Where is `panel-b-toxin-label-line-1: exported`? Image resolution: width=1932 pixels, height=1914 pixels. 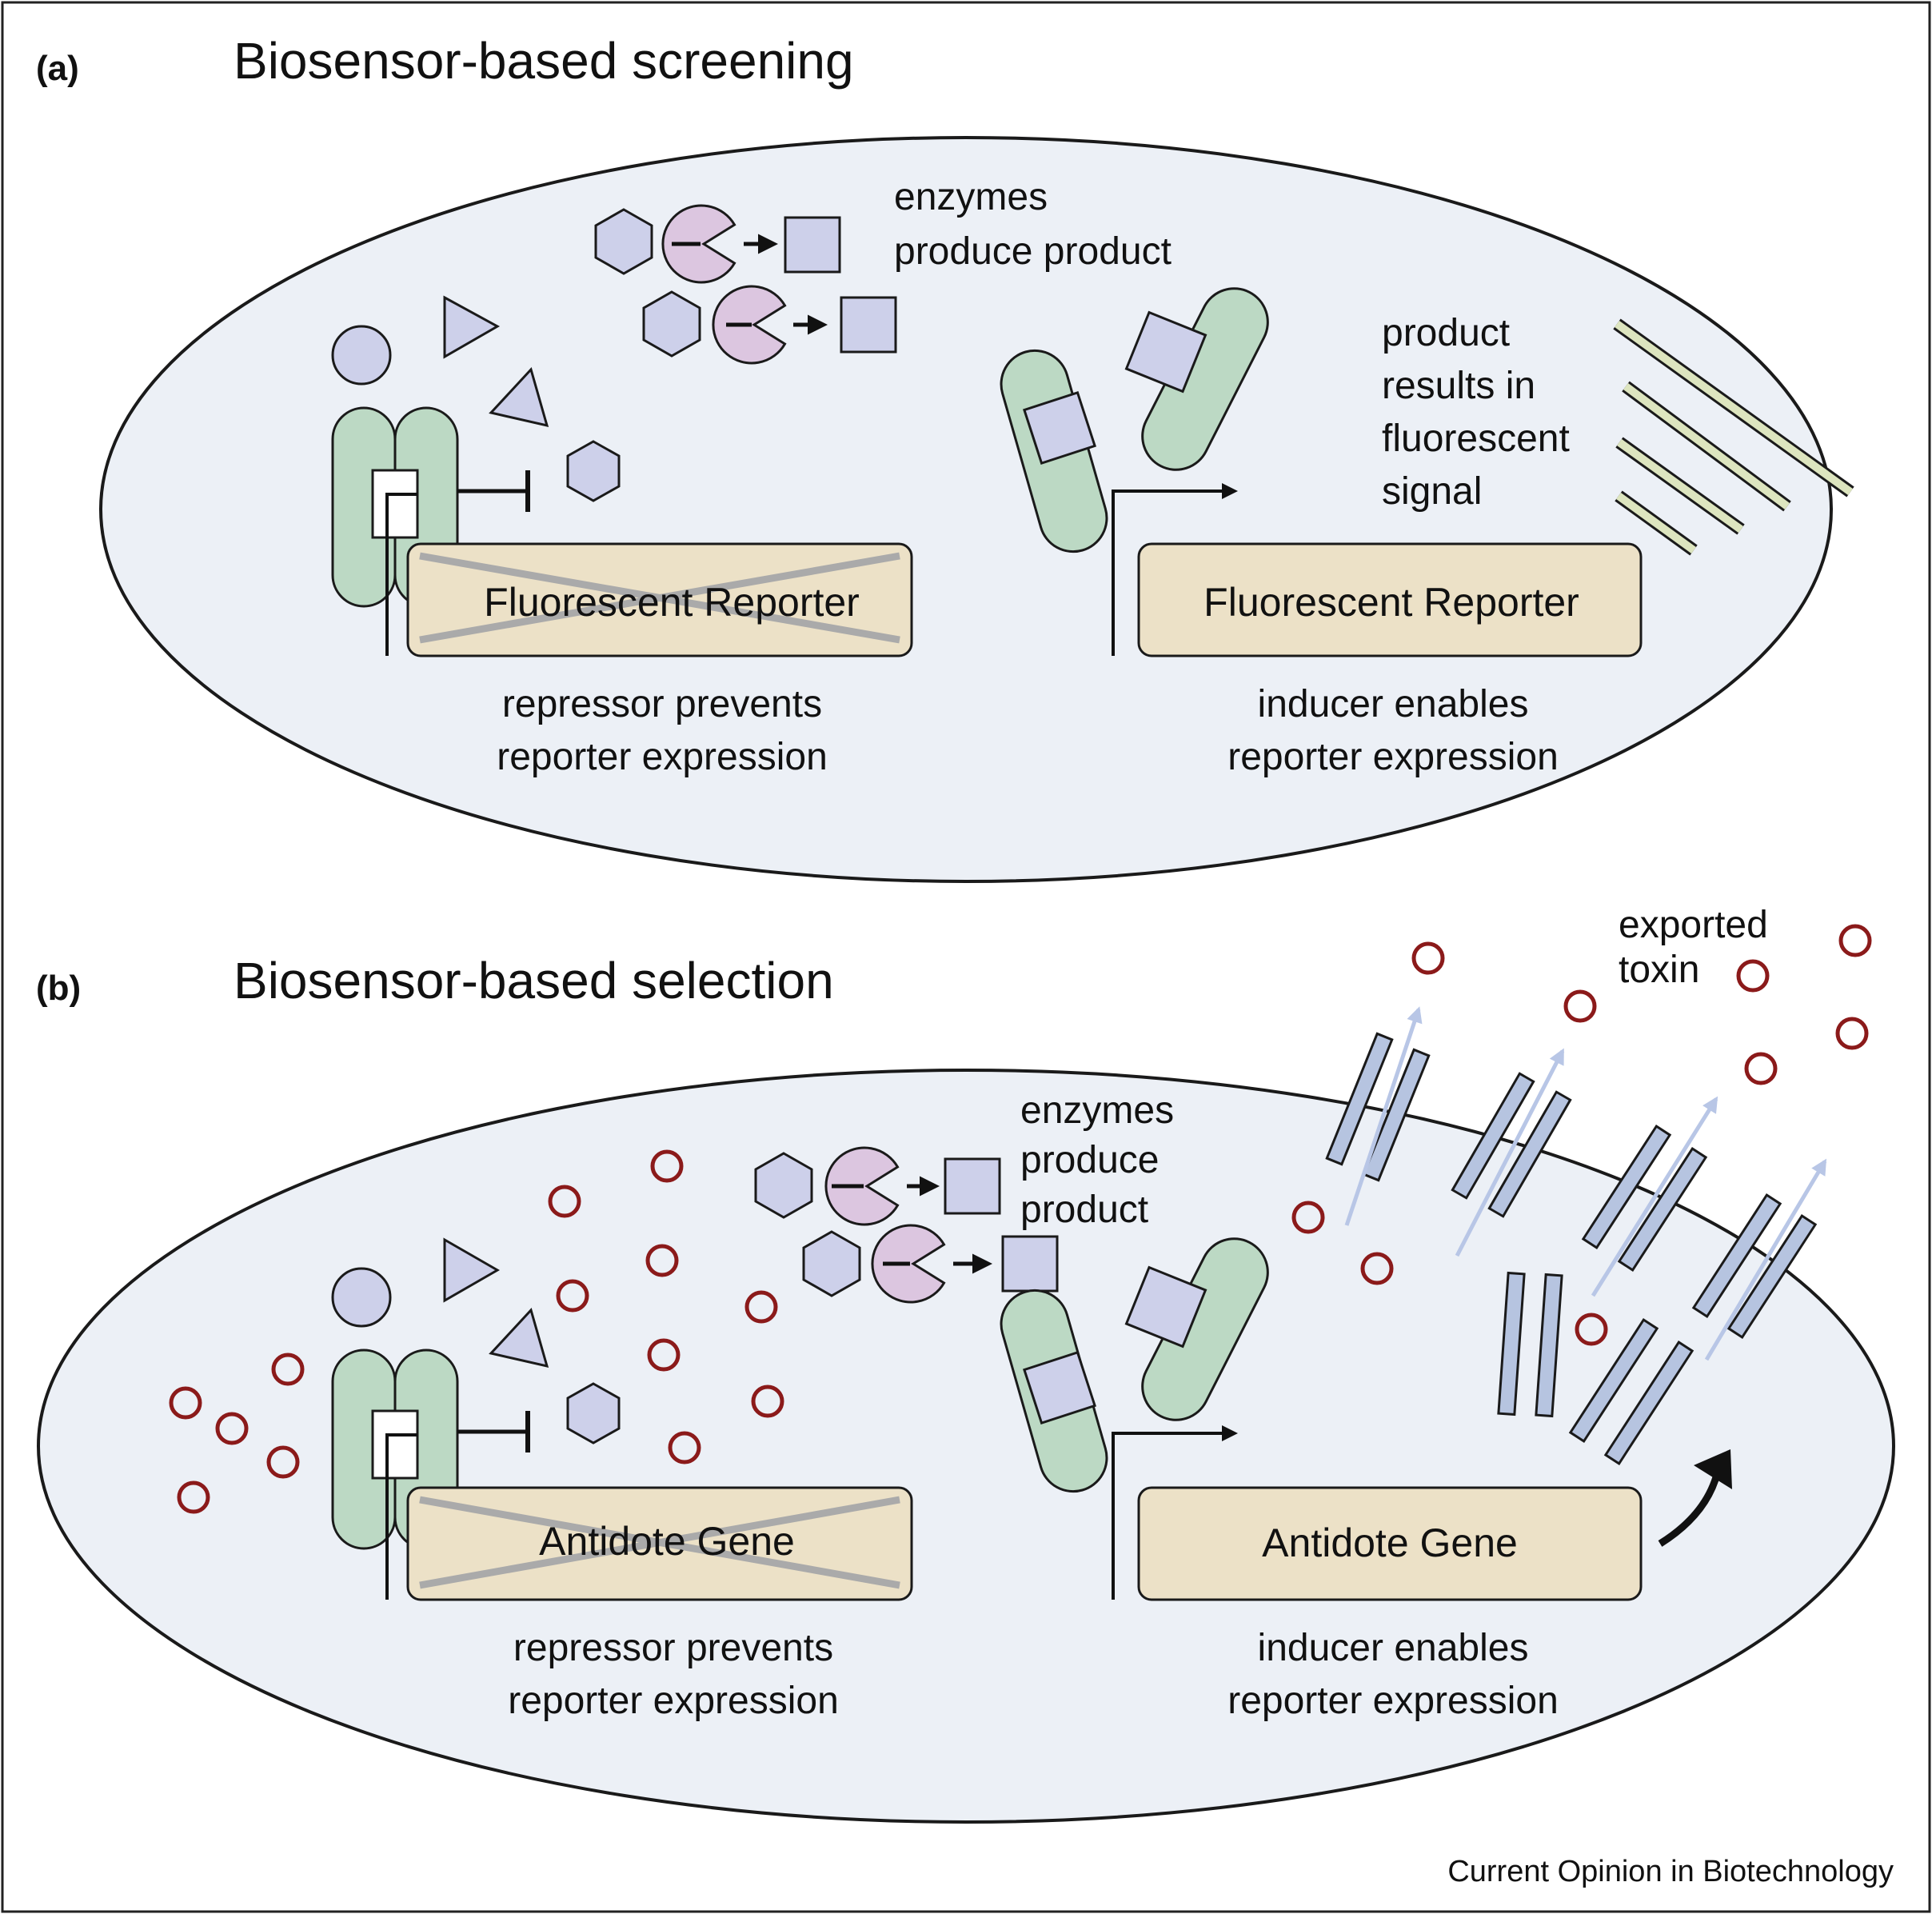
panel-b-toxin-label-line-1: exported is located at coordinates (1694, 925).